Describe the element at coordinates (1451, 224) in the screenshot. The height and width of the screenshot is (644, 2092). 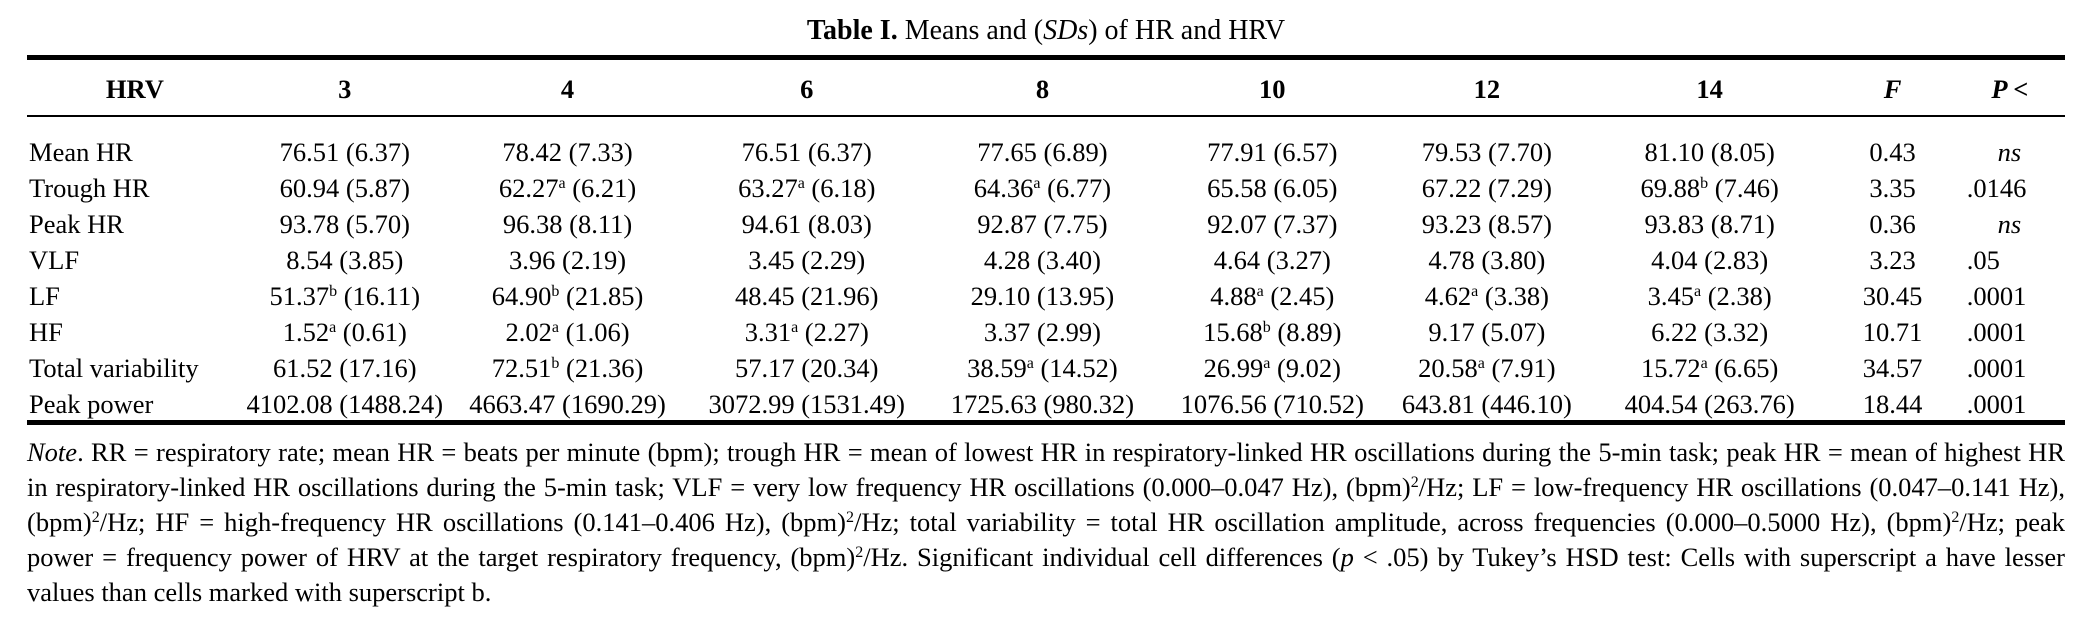
I see `cell-mean: 93.23` at that location.